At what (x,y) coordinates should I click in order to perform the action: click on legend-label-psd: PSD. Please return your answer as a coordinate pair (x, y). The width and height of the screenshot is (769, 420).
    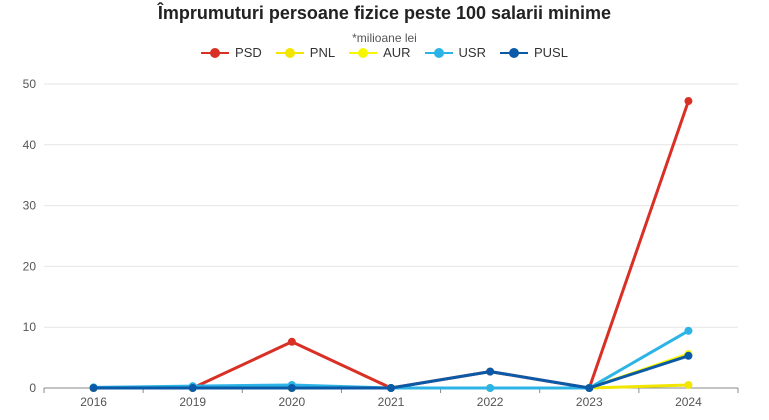
    Looking at the image, I should click on (248, 52).